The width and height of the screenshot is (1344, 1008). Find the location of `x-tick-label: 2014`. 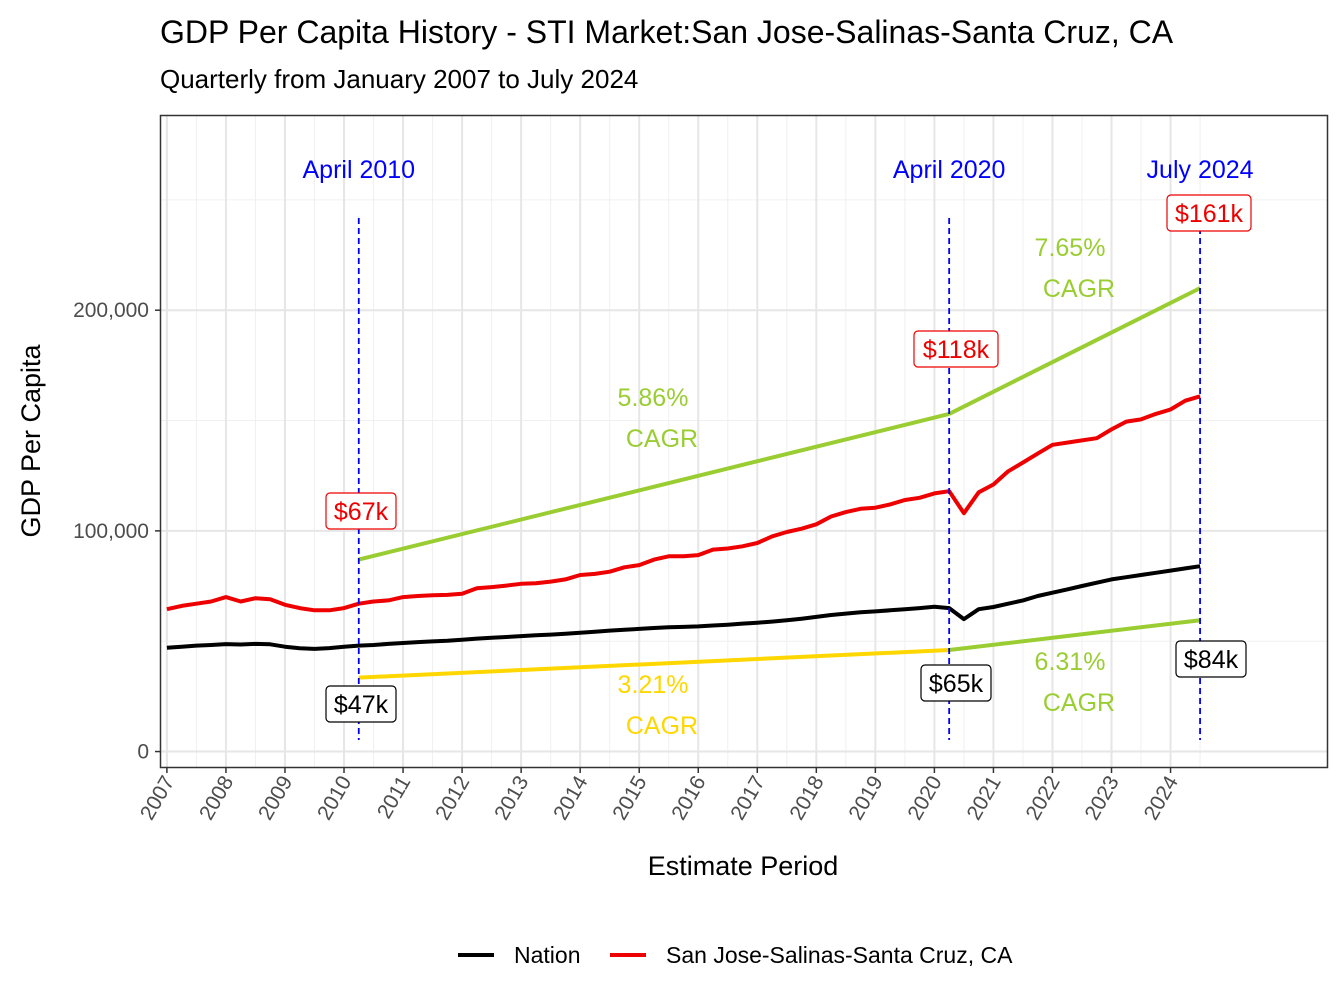

x-tick-label: 2014 is located at coordinates (570, 798).